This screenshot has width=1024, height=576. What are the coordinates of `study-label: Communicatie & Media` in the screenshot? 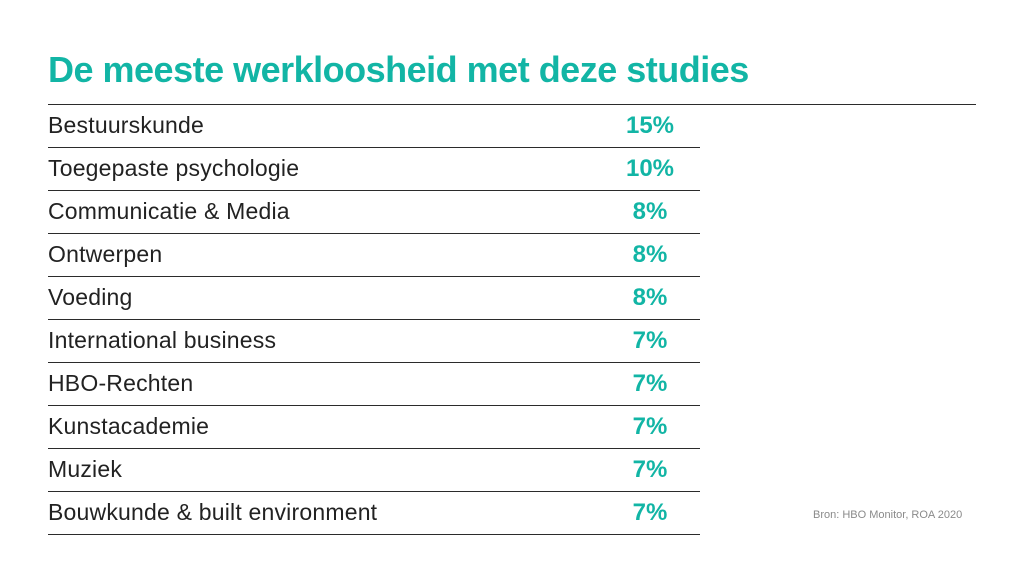 It's located at (169, 211).